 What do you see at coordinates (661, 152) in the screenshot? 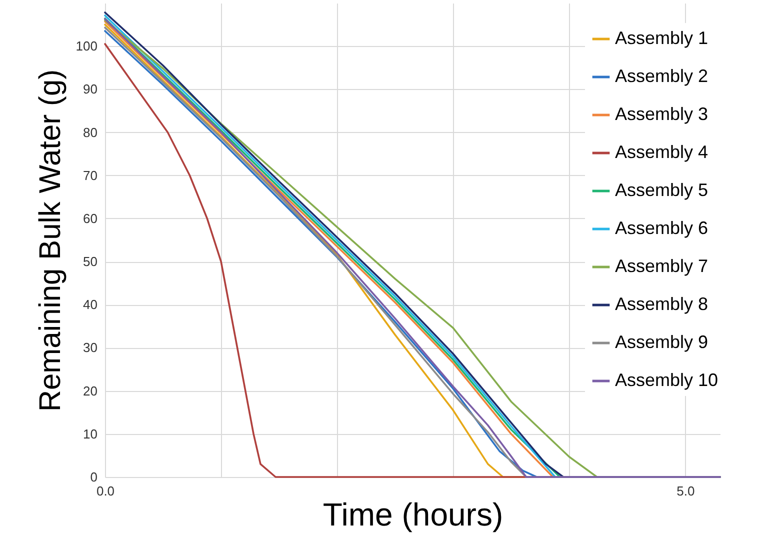
I see `legend-label: Assembly 4` at bounding box center [661, 152].